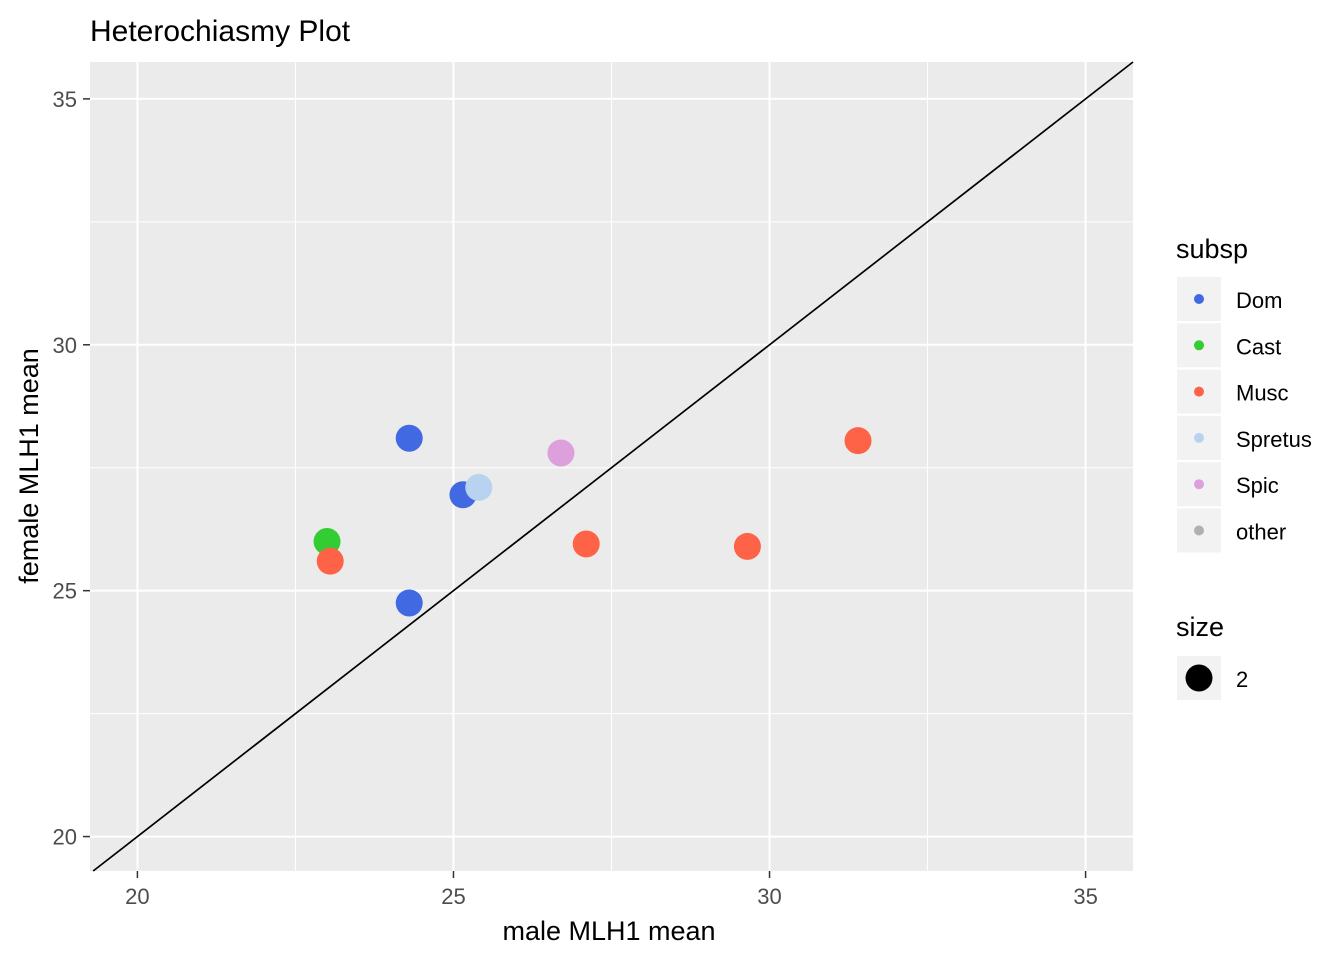 Image resolution: width=1344 pixels, height=960 pixels. What do you see at coordinates (1261, 532) in the screenshot?
I see `legend-label-other: other` at bounding box center [1261, 532].